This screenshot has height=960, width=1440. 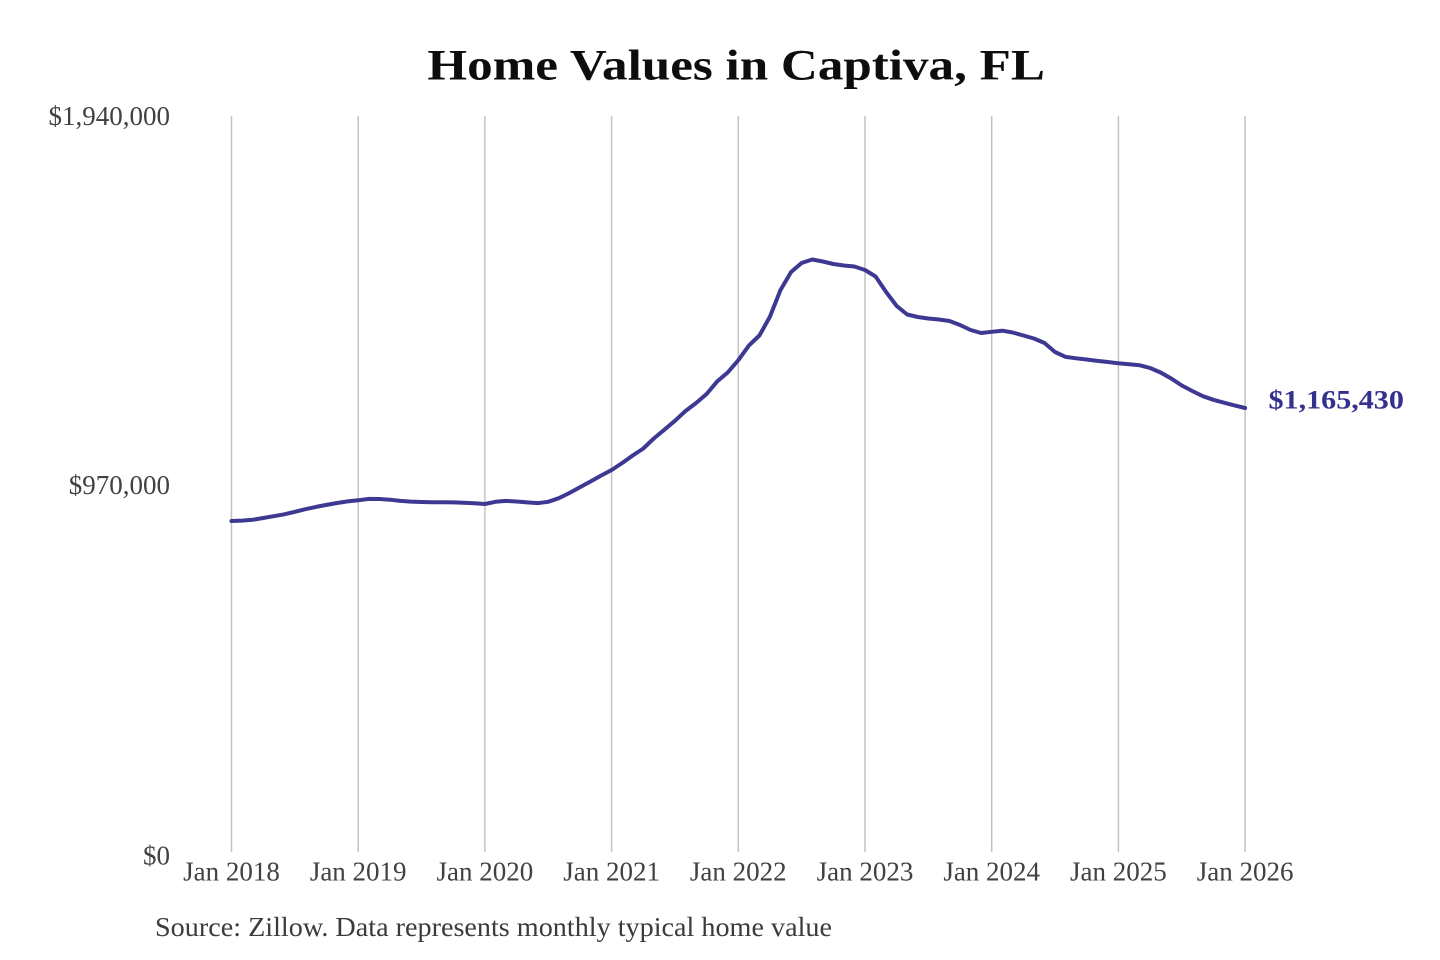 What do you see at coordinates (1336, 400) in the screenshot?
I see `svg-text: $1,165,430` at bounding box center [1336, 400].